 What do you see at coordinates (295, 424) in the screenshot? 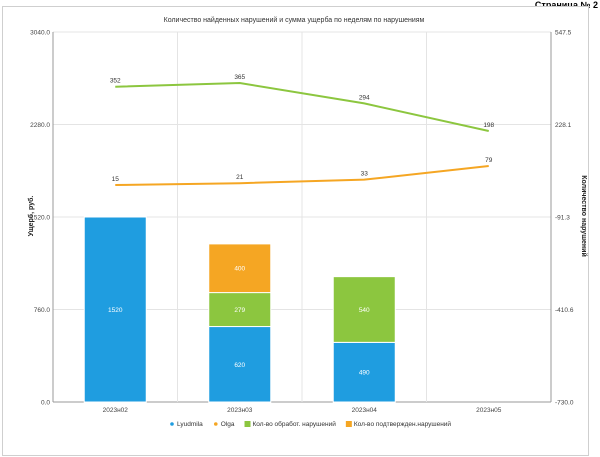
I see `legend-label: Кол-во обработ. нарушений` at bounding box center [295, 424].